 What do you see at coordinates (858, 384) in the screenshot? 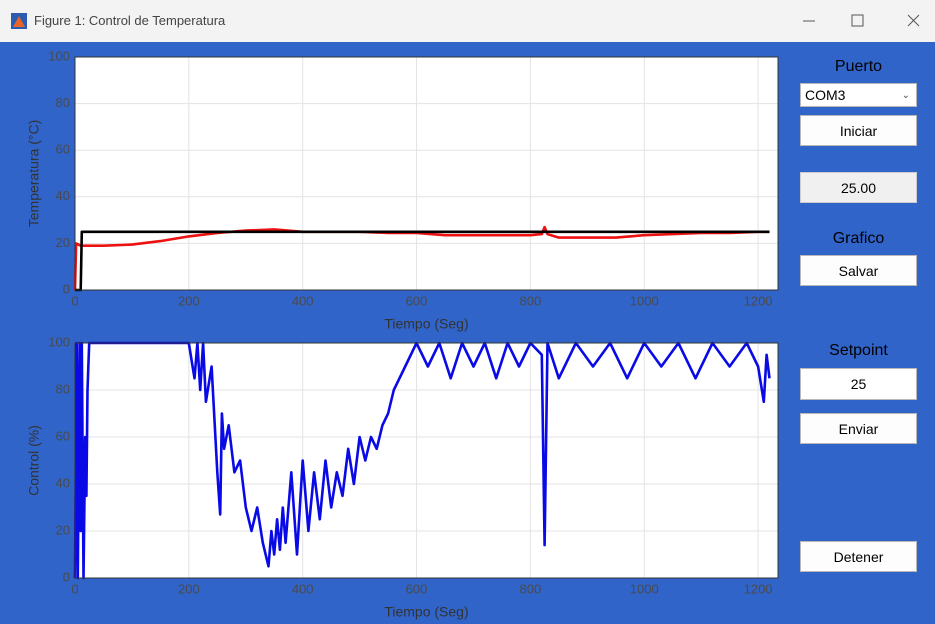
I see `setpoint-input: 25` at bounding box center [858, 384].